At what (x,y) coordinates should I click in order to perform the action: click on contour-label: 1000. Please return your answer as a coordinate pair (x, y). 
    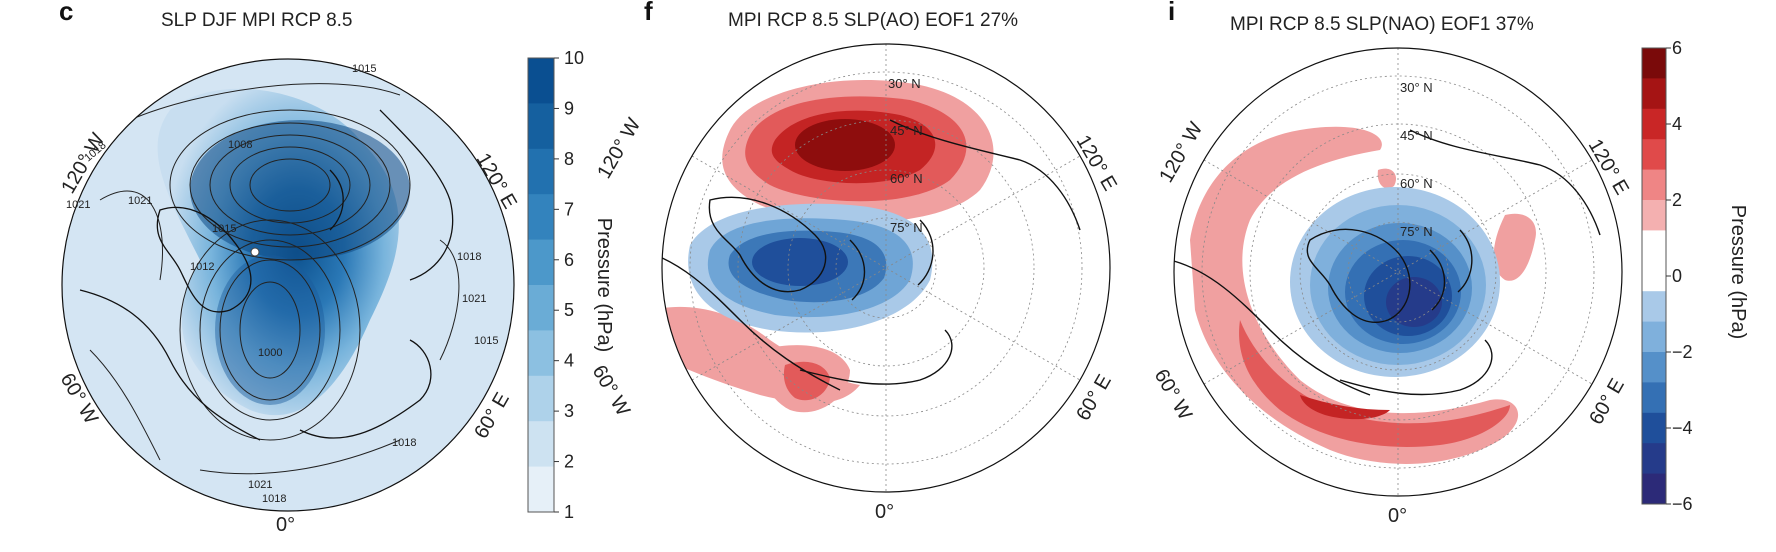
    Looking at the image, I should click on (270, 353).